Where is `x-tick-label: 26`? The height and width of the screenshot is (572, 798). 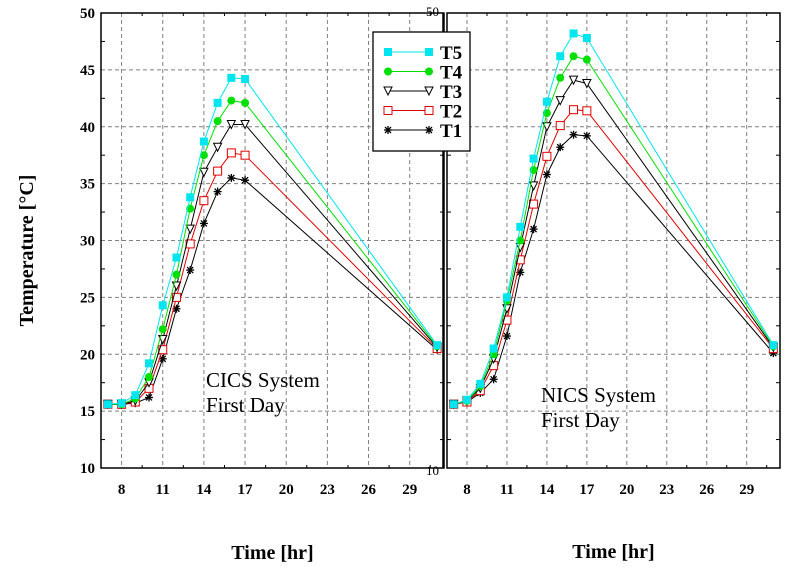 x-tick-label: 26 is located at coordinates (707, 490).